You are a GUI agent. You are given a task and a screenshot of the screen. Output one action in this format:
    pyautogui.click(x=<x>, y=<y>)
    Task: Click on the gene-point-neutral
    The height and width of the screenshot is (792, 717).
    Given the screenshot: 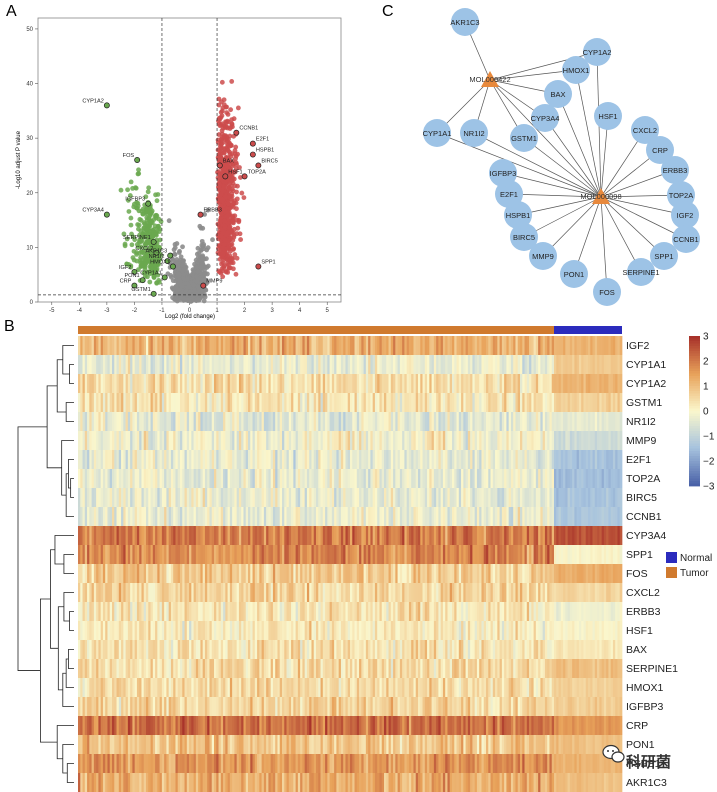 What is the action you would take?
    pyautogui.click(x=182, y=247)
    